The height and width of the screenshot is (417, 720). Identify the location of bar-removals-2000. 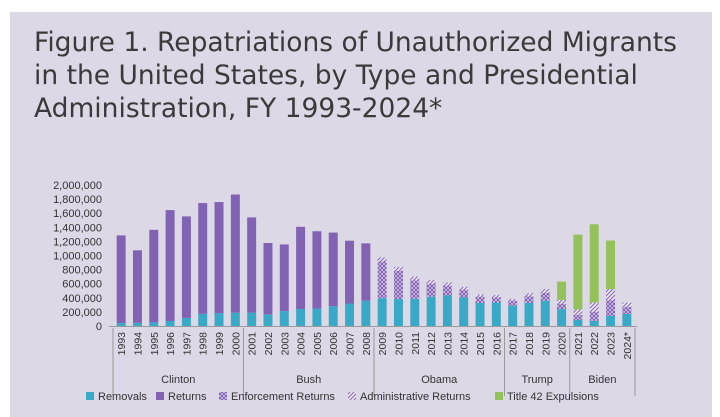
(235, 319).